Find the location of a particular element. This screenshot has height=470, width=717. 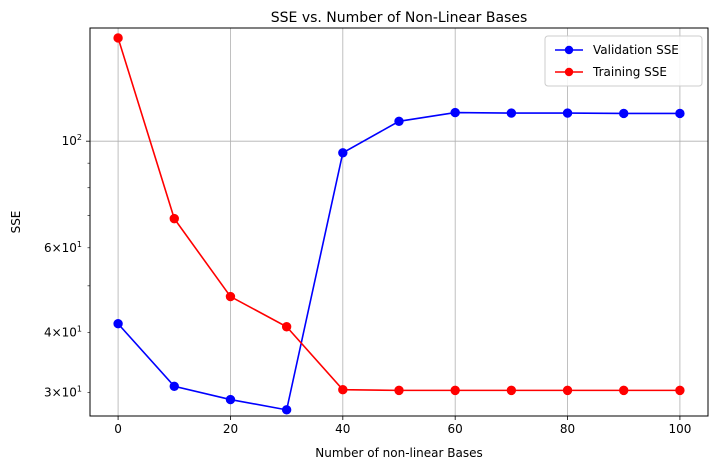

x-tick-label: 0 is located at coordinates (118, 429).